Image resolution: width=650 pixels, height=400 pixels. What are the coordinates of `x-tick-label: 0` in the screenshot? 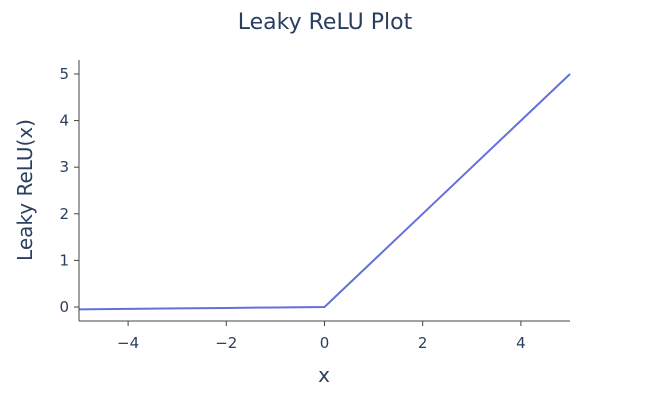 It's located at (325, 343).